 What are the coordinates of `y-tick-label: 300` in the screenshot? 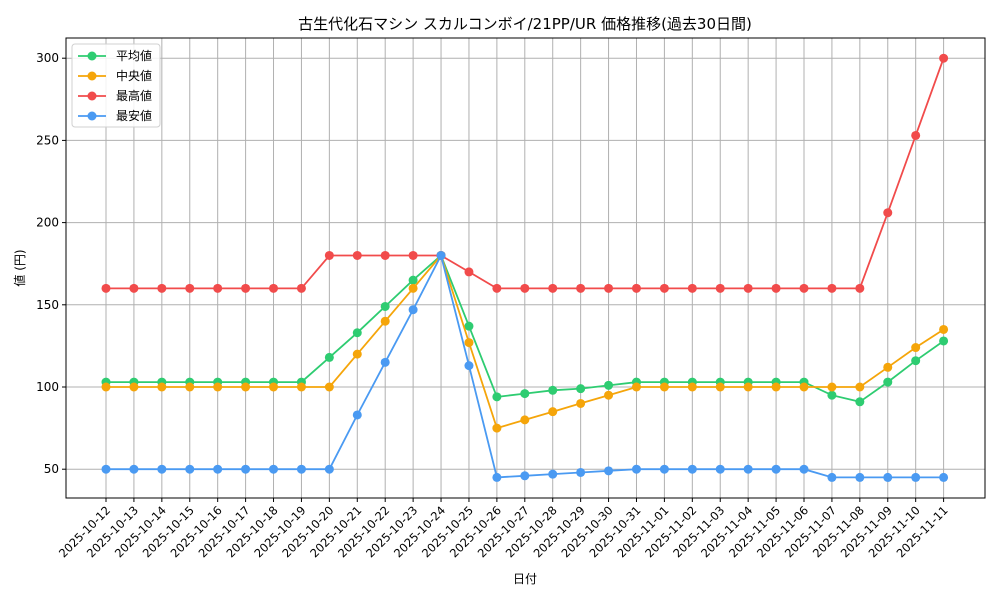 It's located at (47, 58).